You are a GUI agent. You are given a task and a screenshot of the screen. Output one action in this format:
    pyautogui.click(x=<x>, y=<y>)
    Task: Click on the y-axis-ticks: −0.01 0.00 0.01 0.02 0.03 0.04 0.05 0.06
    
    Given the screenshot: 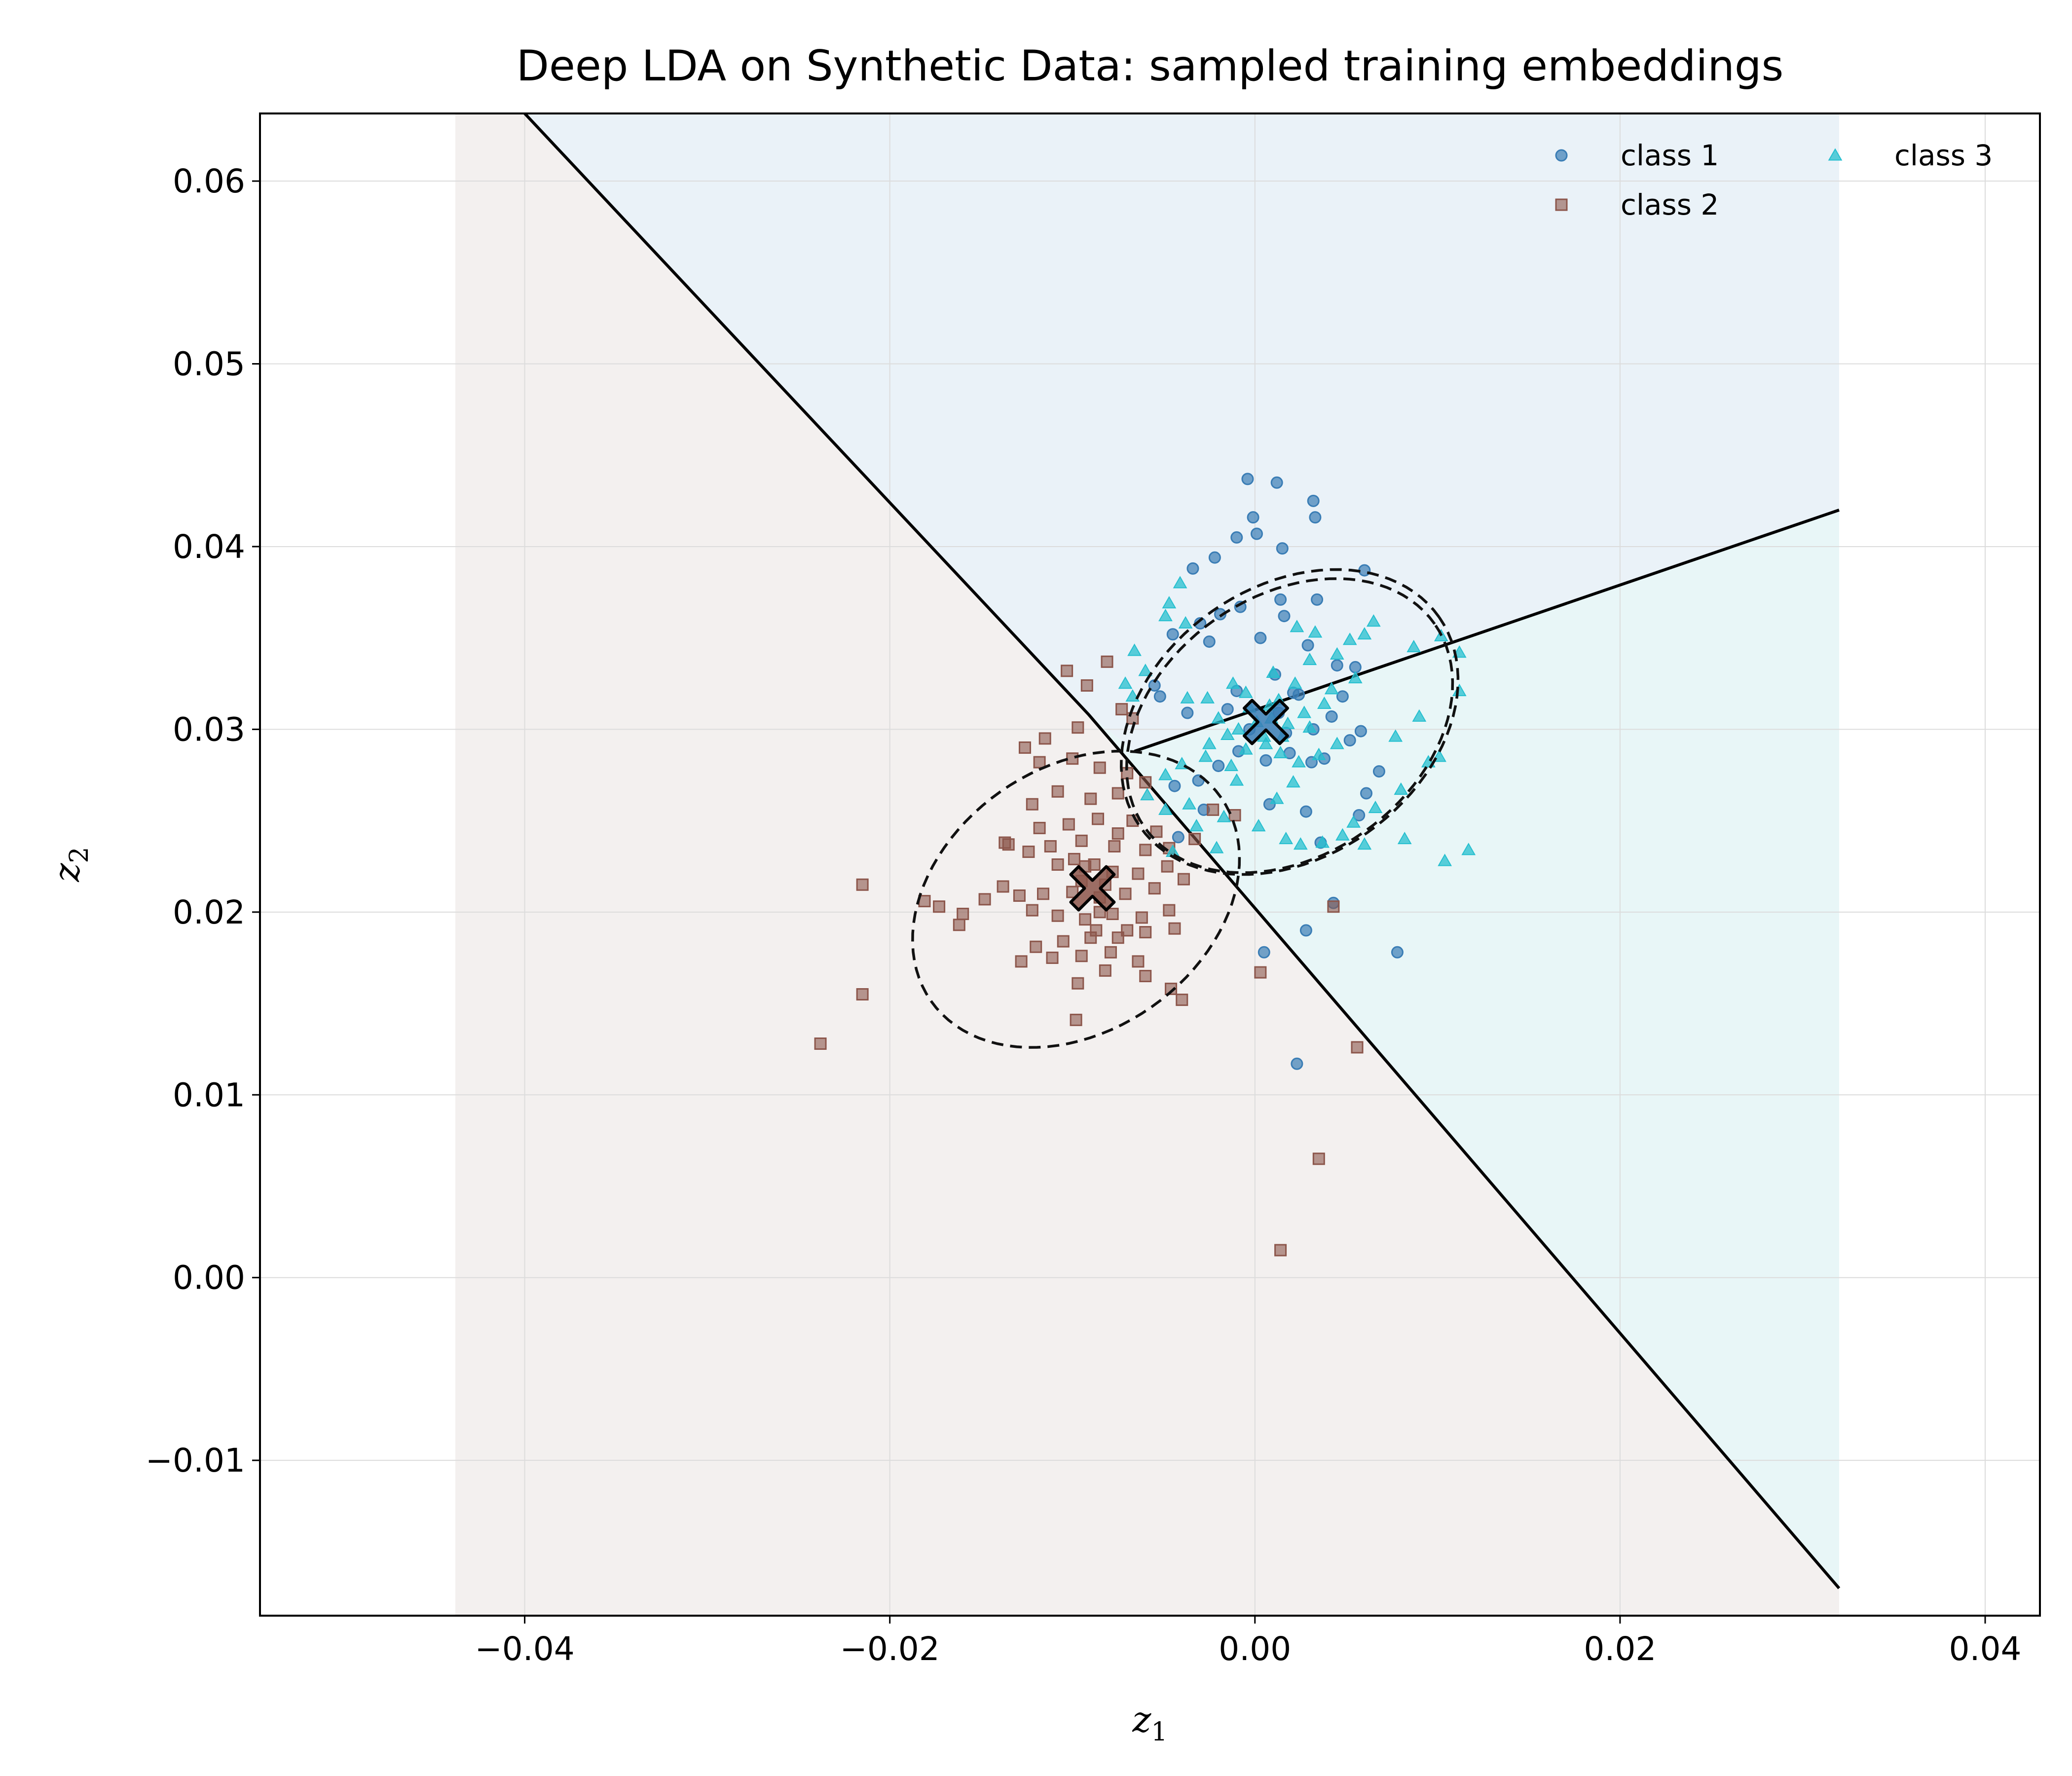 What is the action you would take?
    pyautogui.click(x=203, y=821)
    